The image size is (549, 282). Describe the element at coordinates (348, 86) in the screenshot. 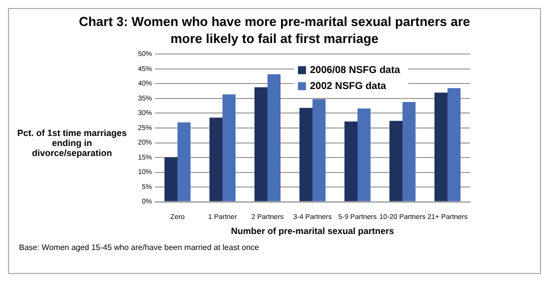

I see `legend-label: 2002 NSFG data` at that location.